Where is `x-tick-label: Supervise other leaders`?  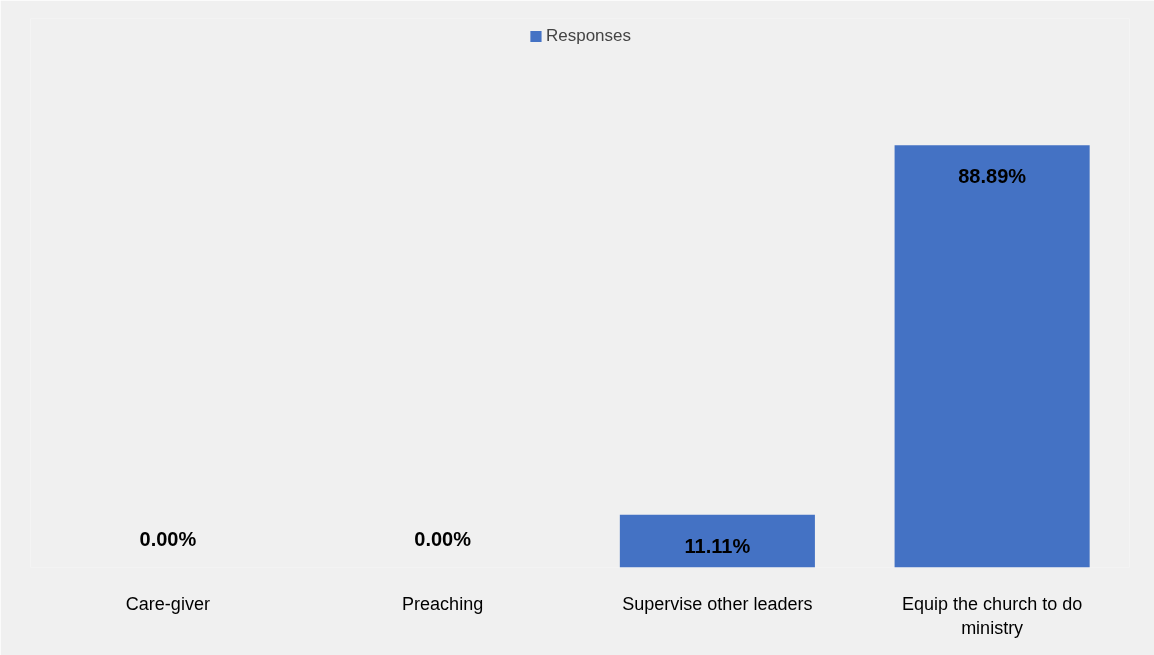
x-tick-label: Supervise other leaders is located at coordinates (717, 603).